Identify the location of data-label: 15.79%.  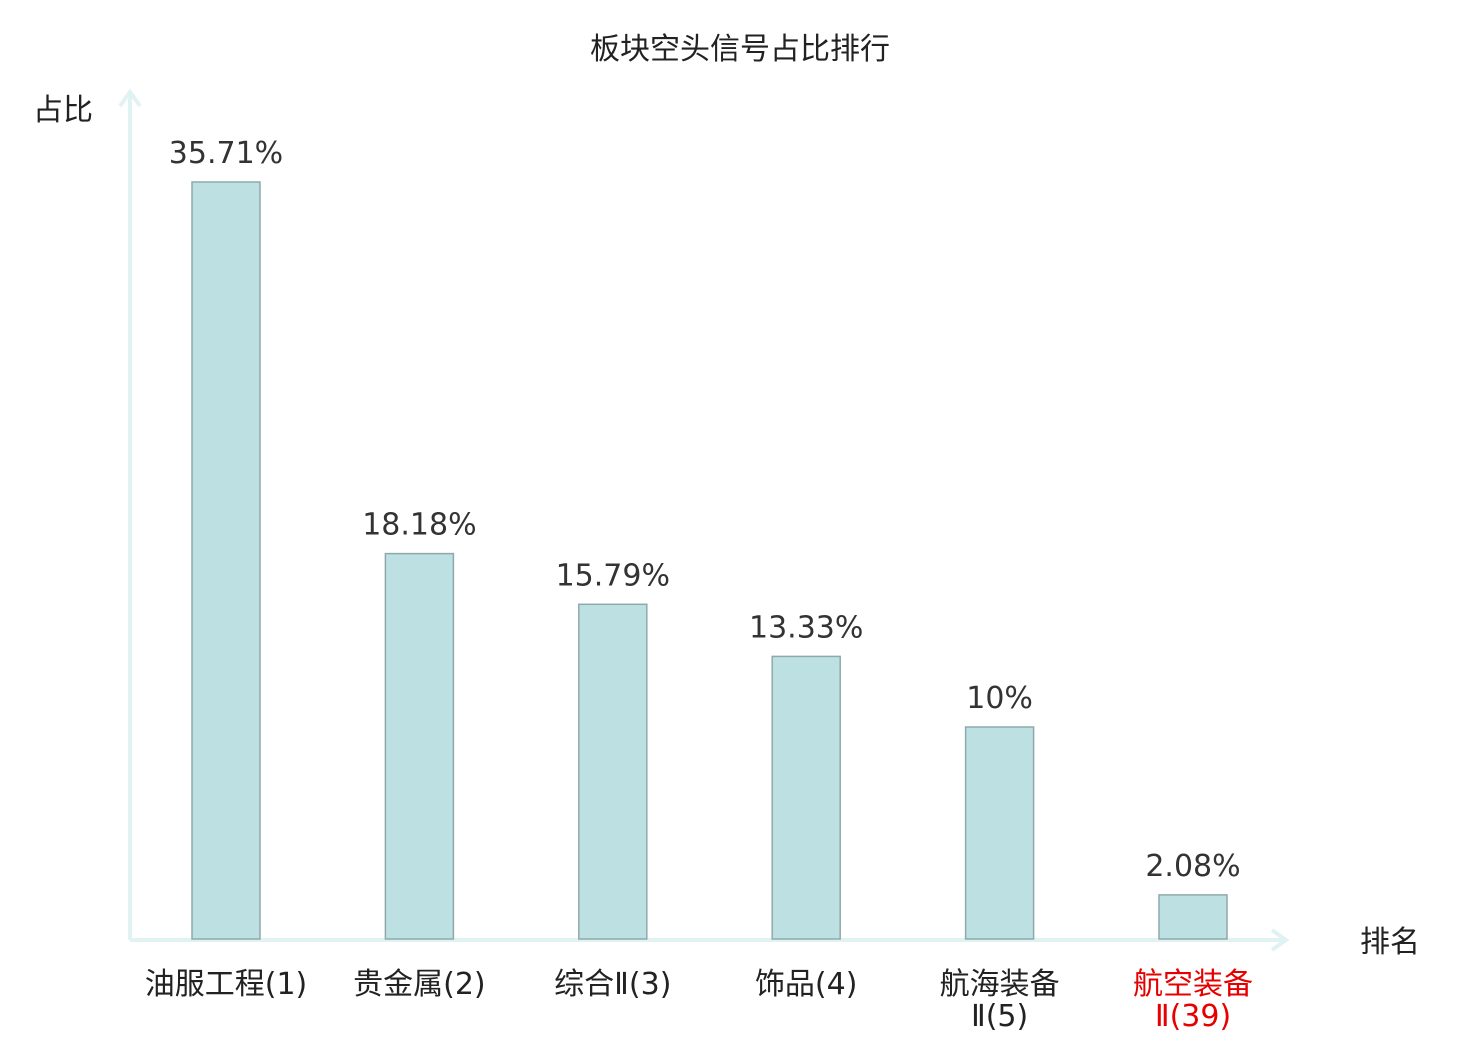
(613, 575).